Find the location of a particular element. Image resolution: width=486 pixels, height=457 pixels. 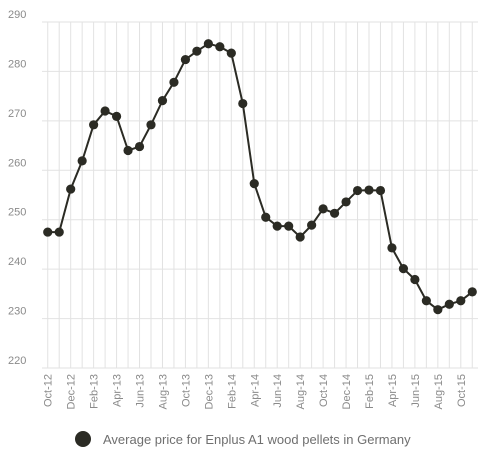

x-tick-label: Dec-12 is located at coordinates (72, 391).